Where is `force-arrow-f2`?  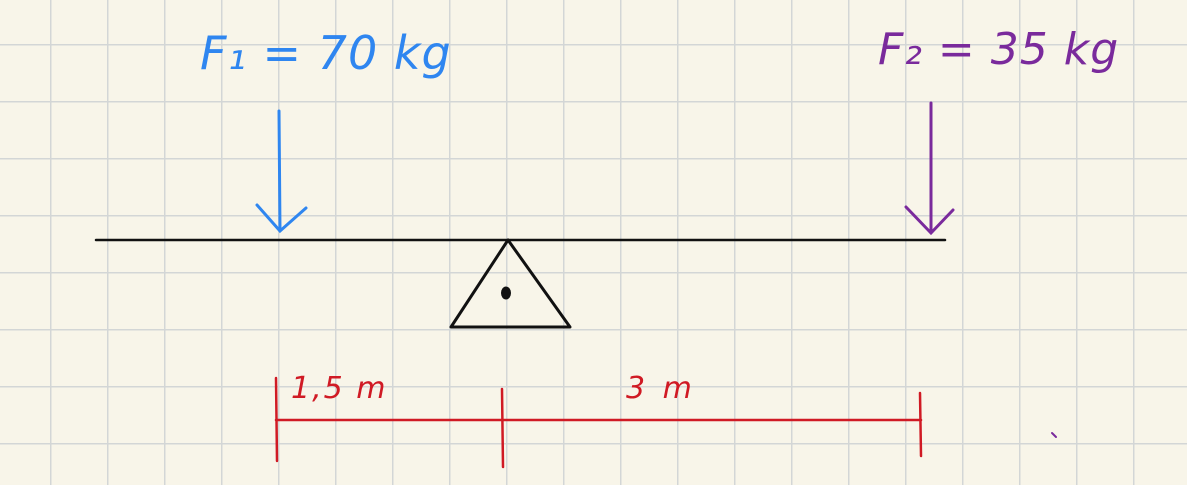 force-arrow-f2 is located at coordinates (929, 168).